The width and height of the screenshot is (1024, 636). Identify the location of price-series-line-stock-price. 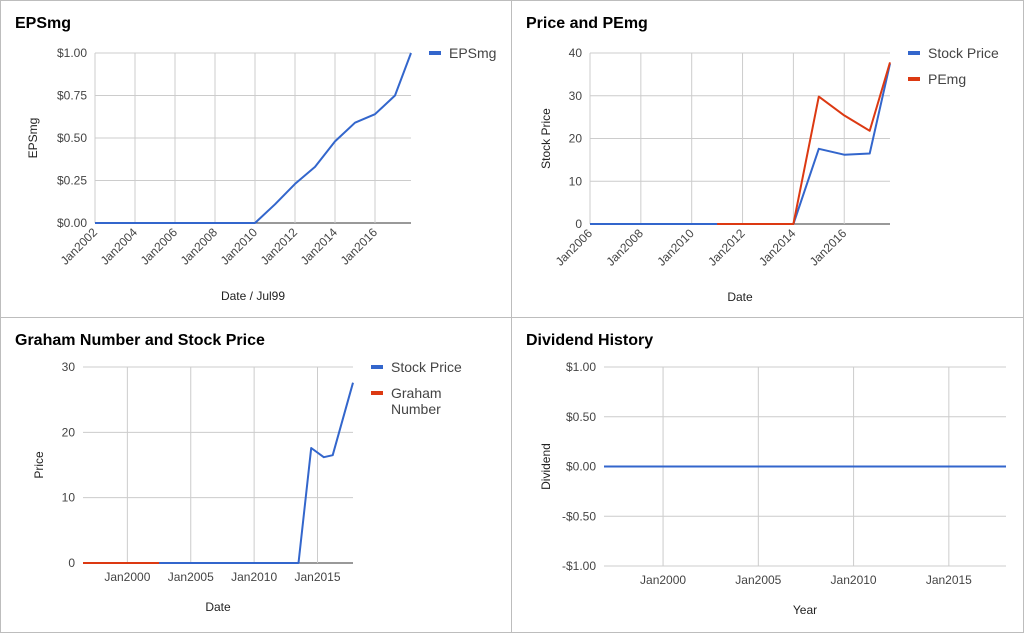
(740, 144).